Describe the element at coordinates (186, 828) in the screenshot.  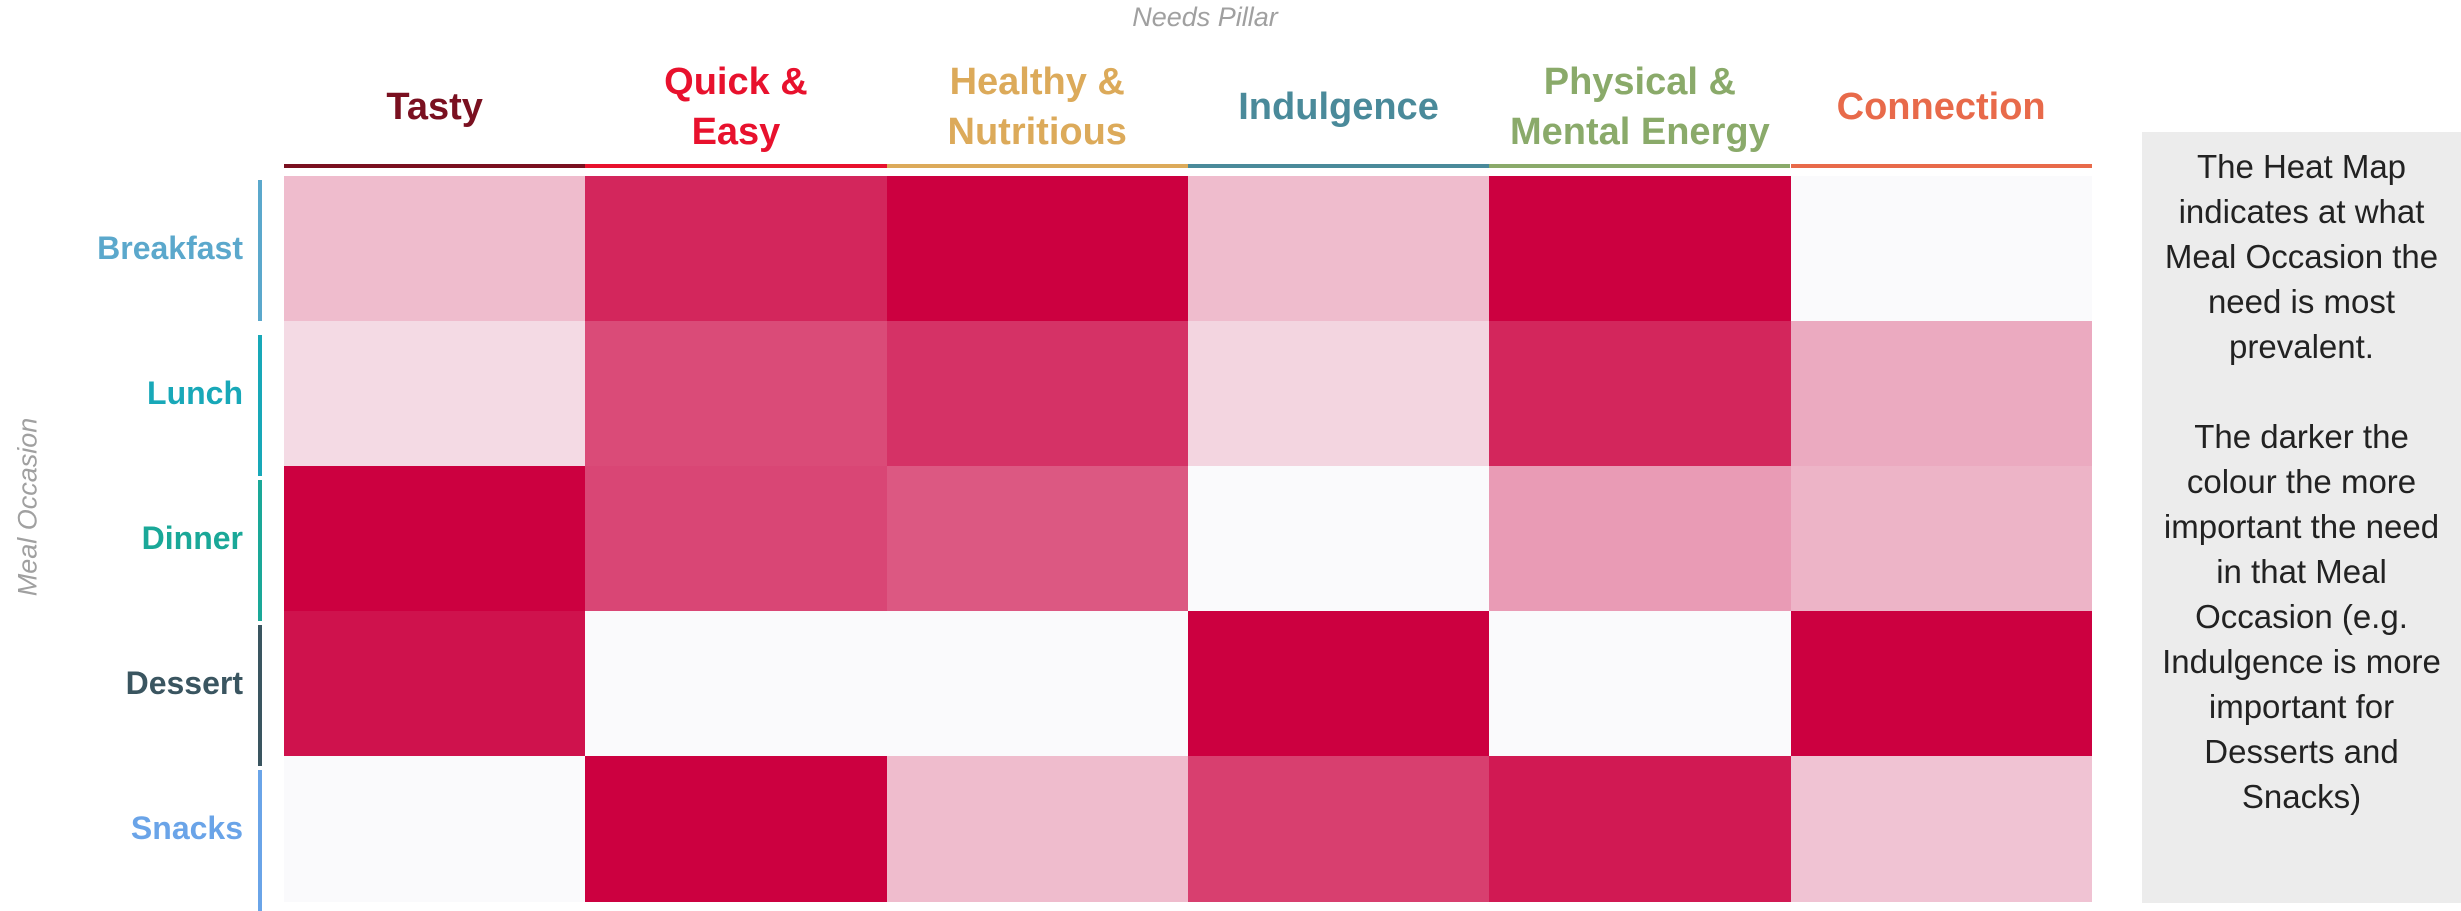
I see `row-label: Snacks` at that location.